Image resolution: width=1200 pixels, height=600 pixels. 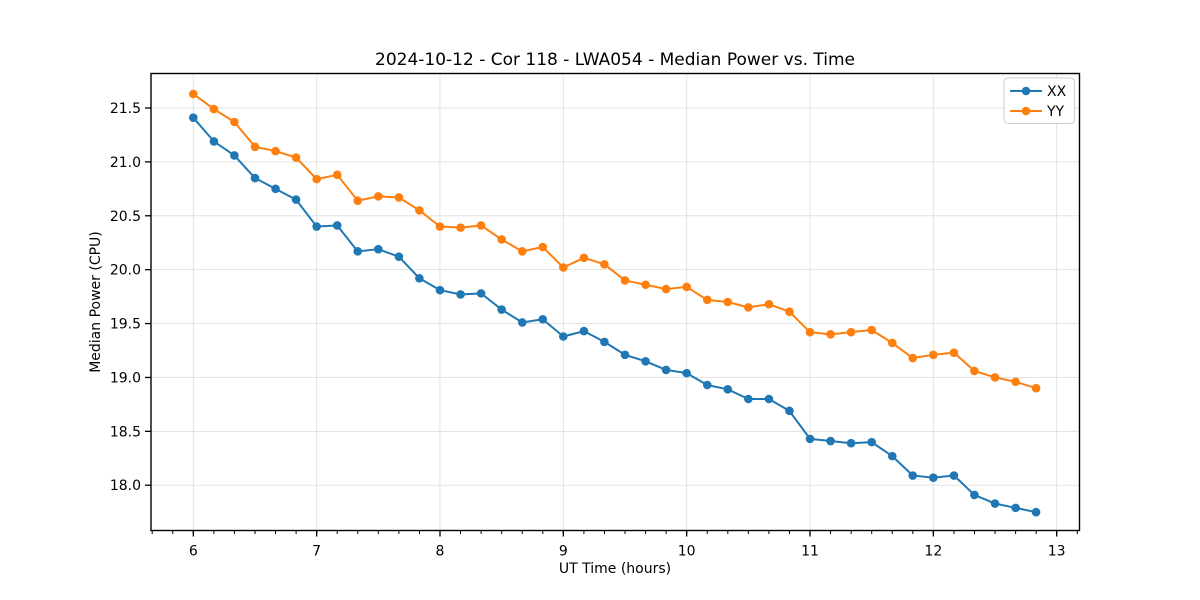 I want to click on x-tick-label: 9, so click(x=563, y=552).